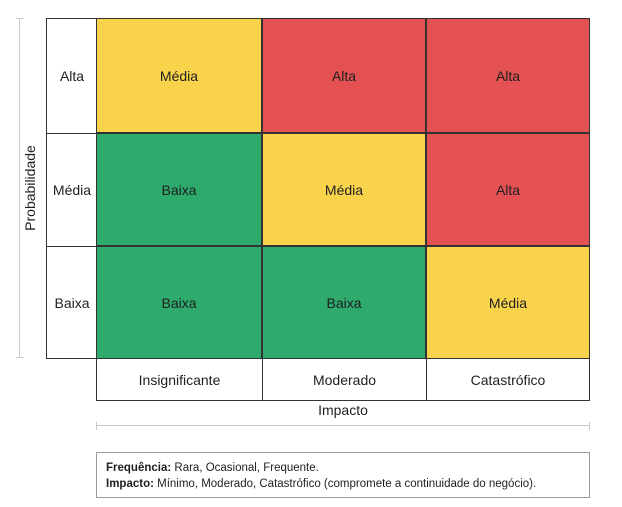  What do you see at coordinates (508, 75) in the screenshot?
I see `matrix-cell-alta-catastrofico: Alta` at bounding box center [508, 75].